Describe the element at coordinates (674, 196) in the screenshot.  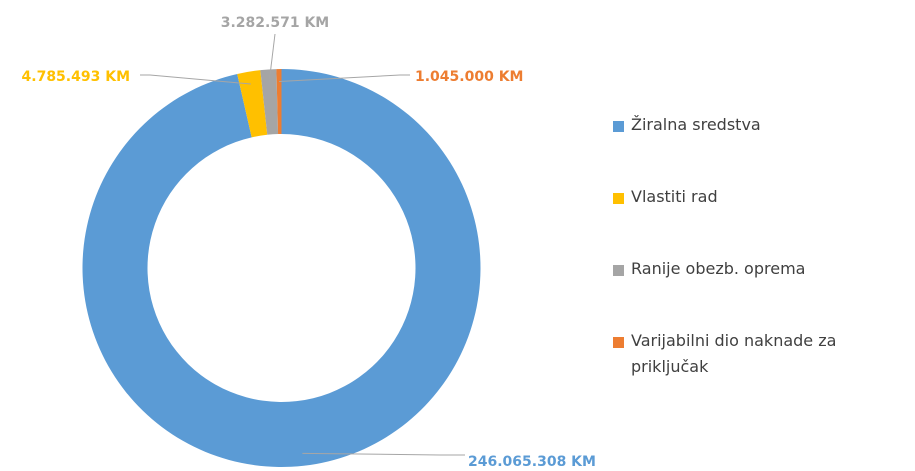
I see `legend-label: Vlastiti rad` at that location.